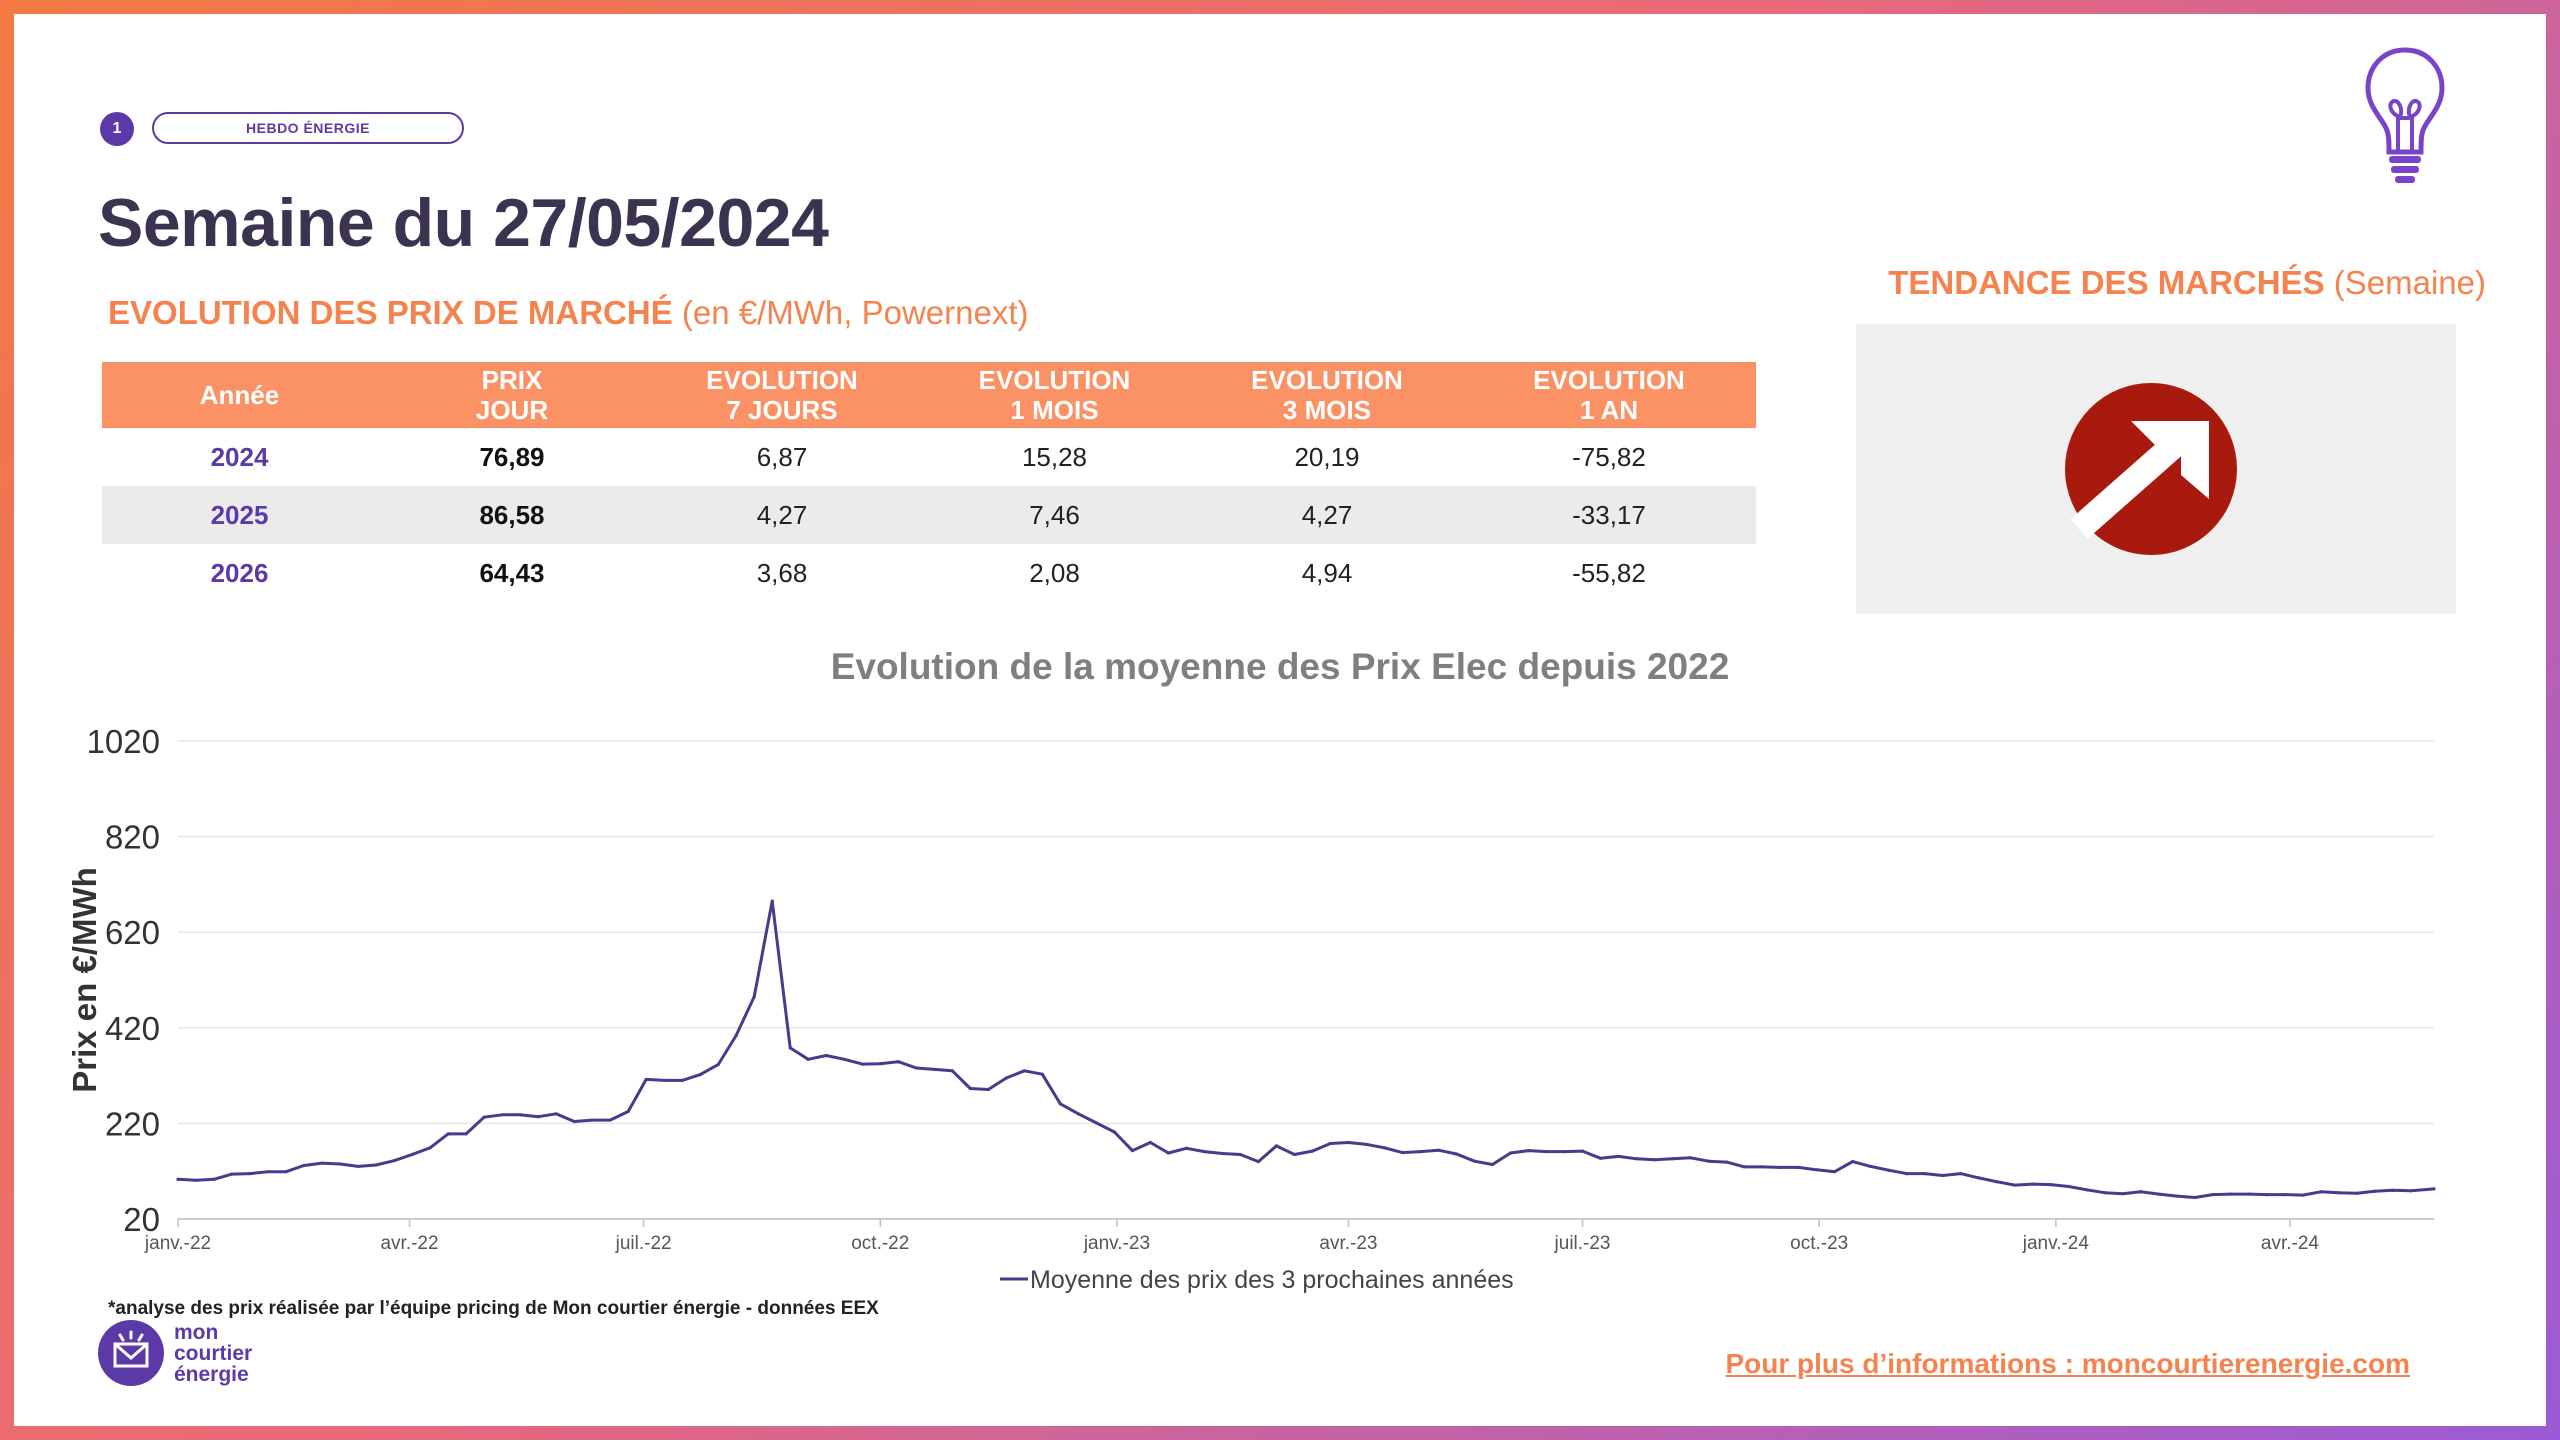 Image resolution: width=2560 pixels, height=1440 pixels. What do you see at coordinates (1582, 1243) in the screenshot?
I see `x-tick-label: juil.-23` at bounding box center [1582, 1243].